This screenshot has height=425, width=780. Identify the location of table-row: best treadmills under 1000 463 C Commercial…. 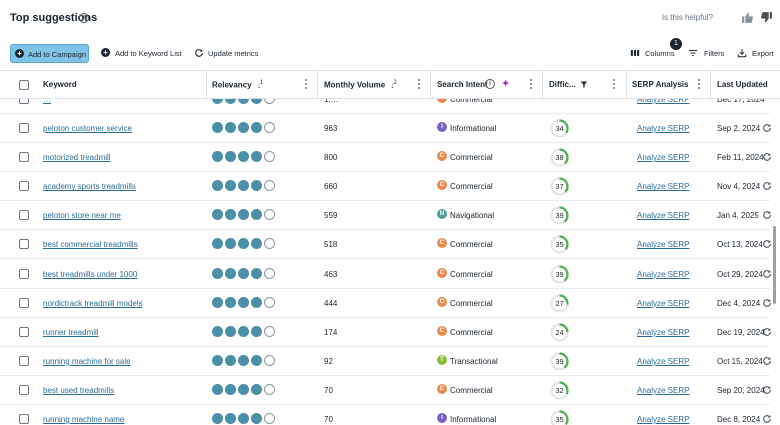
(386, 274).